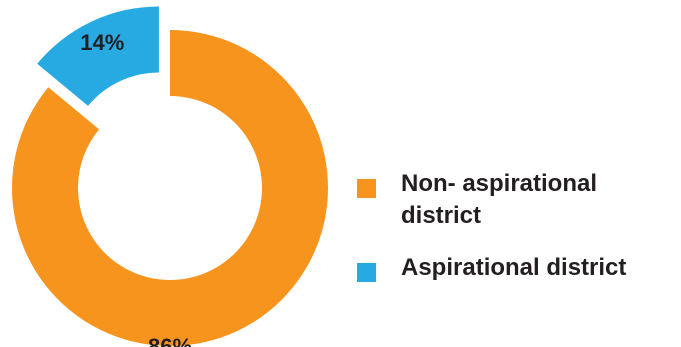  Describe the element at coordinates (514, 267) in the screenshot. I see `legend-label-aspirational: Aspirational district` at that location.